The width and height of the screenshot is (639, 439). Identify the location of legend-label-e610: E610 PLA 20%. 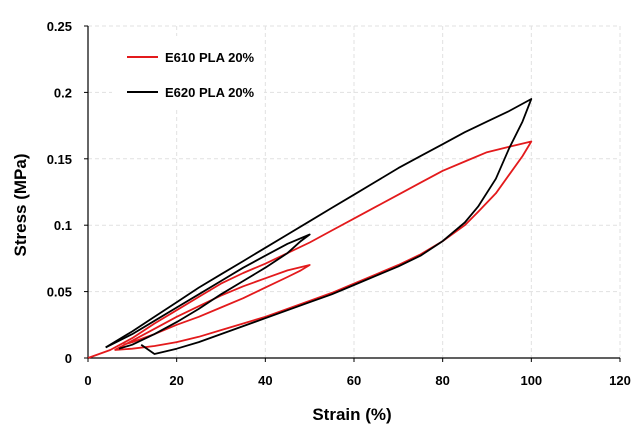
(210, 57).